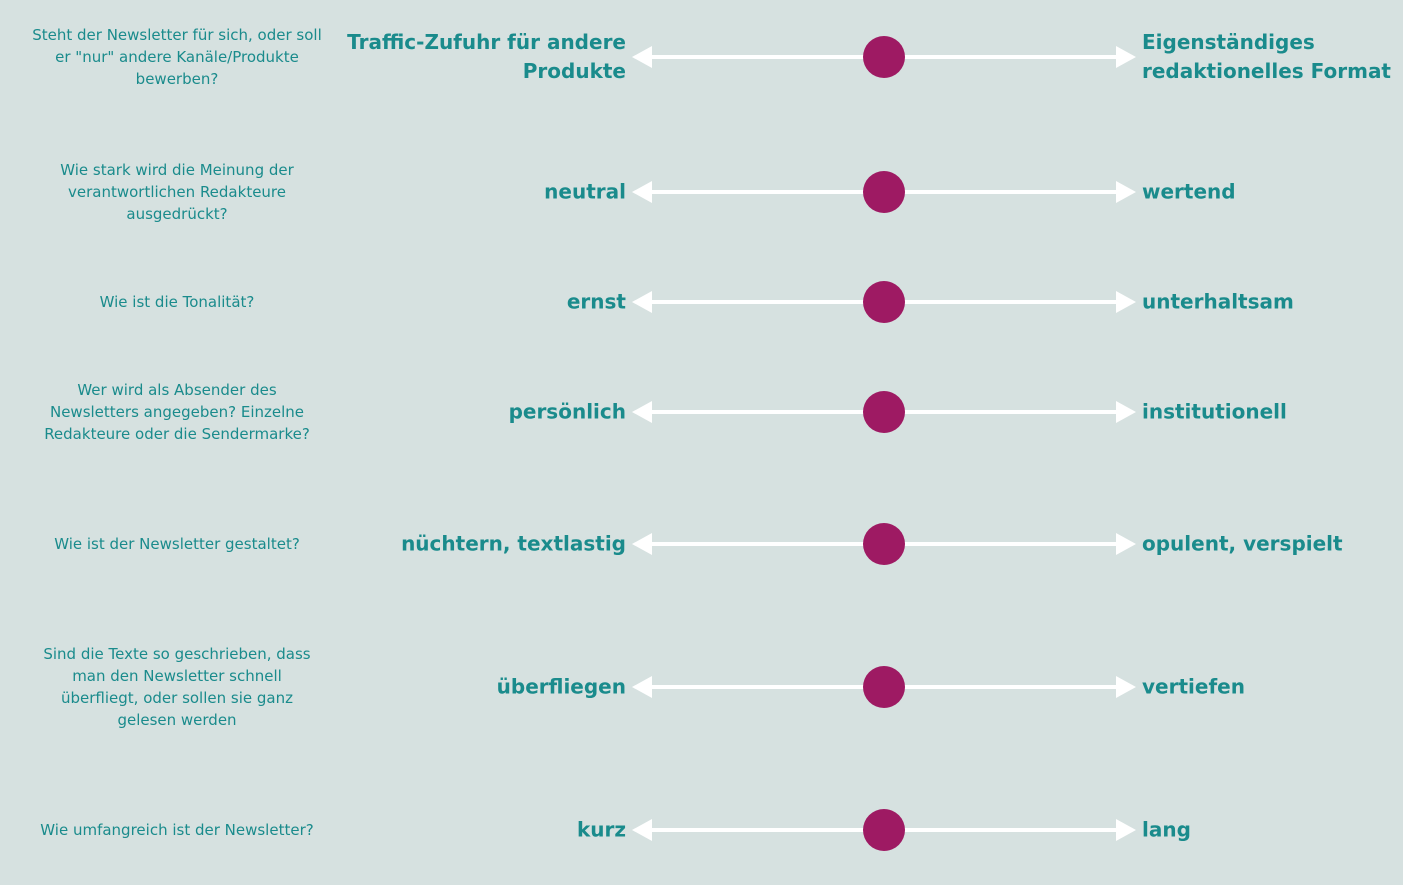  Describe the element at coordinates (601, 829) in the screenshot. I see `left-pole-label: kurz` at that location.